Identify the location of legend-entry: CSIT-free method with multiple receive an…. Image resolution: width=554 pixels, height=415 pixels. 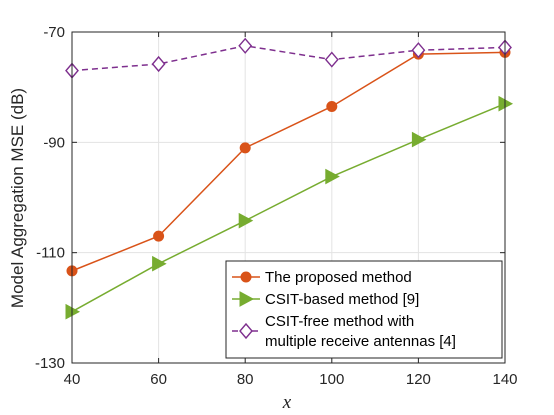
(344, 331).